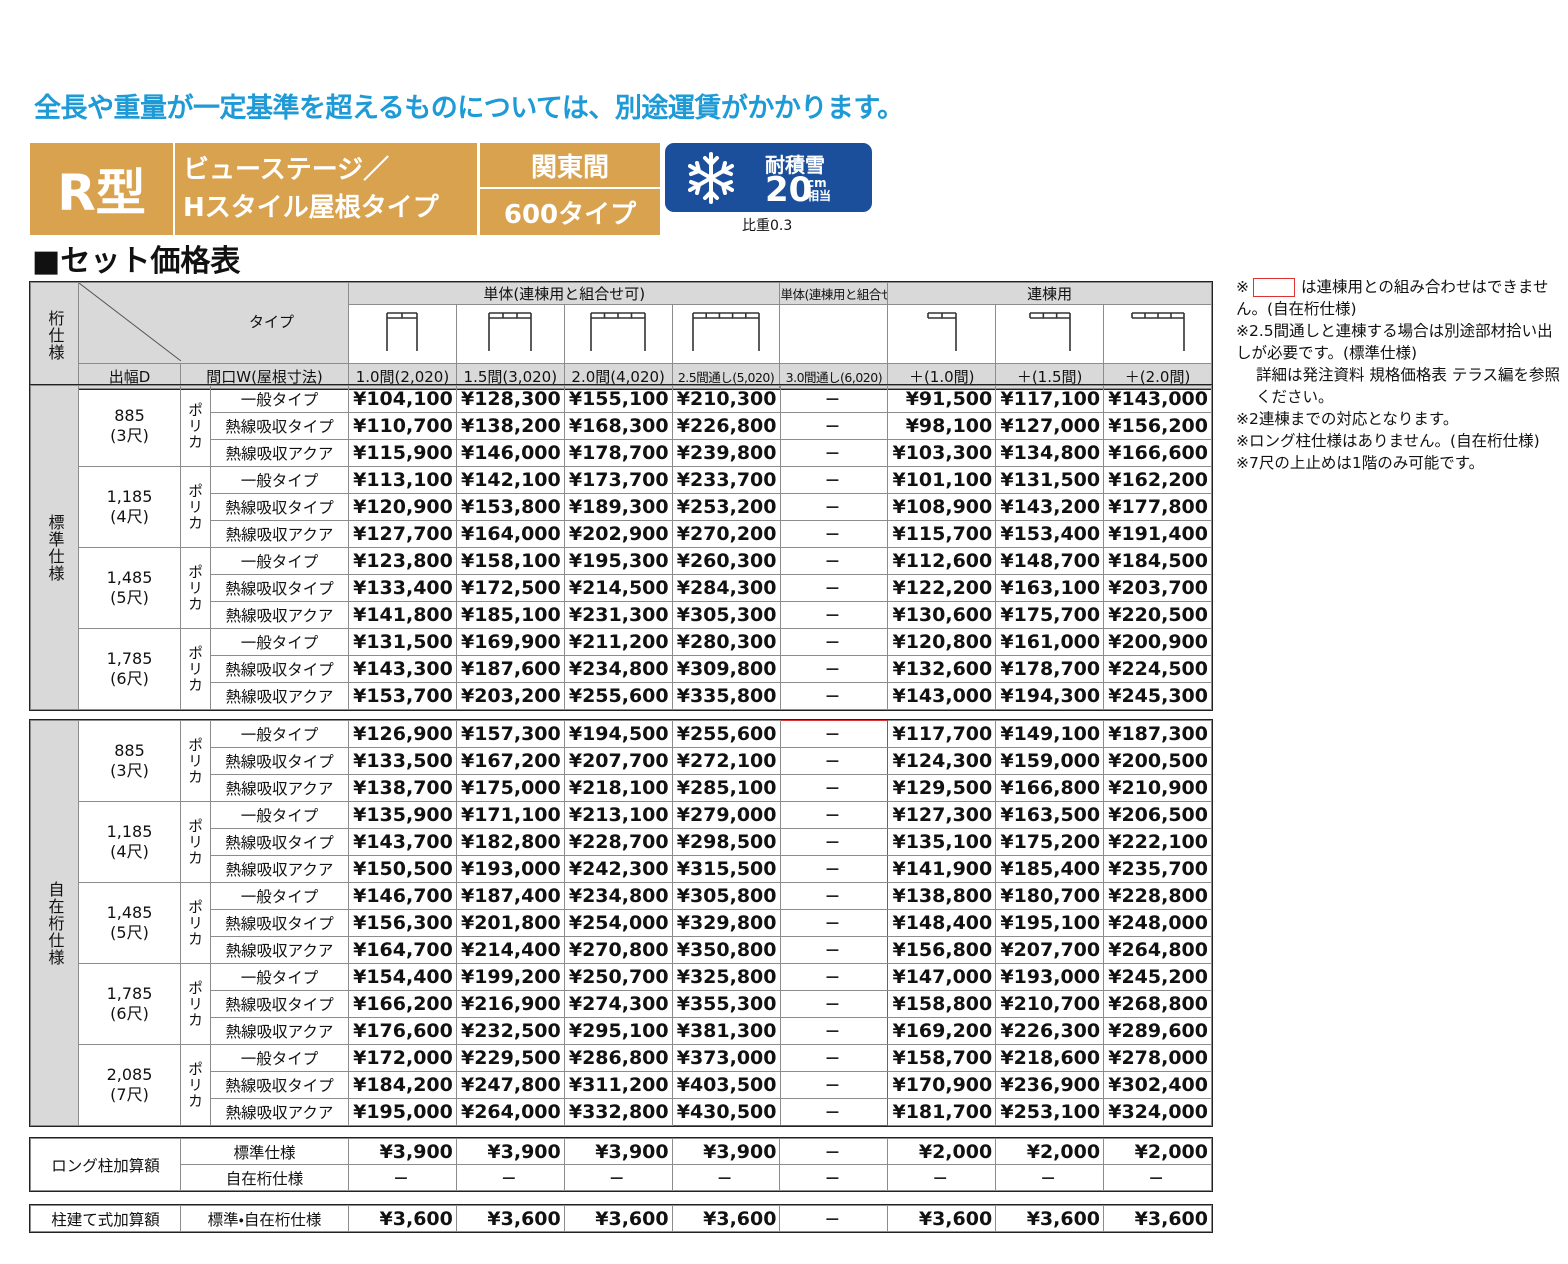 This screenshot has width=1568, height=1264. I want to click on price: ¥182,800, so click(510, 842).